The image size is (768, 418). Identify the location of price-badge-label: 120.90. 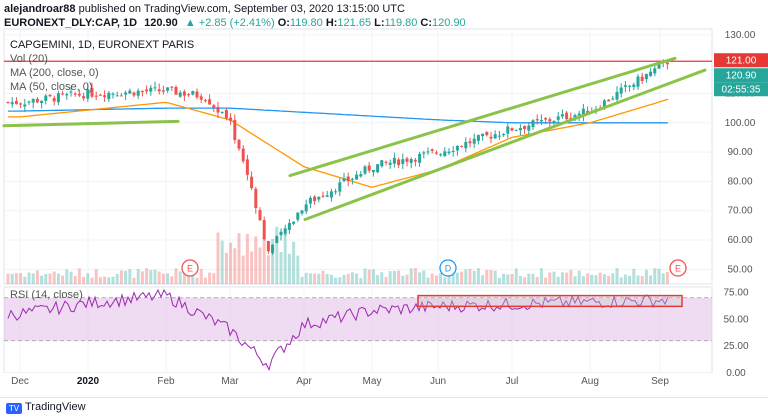
(741, 76).